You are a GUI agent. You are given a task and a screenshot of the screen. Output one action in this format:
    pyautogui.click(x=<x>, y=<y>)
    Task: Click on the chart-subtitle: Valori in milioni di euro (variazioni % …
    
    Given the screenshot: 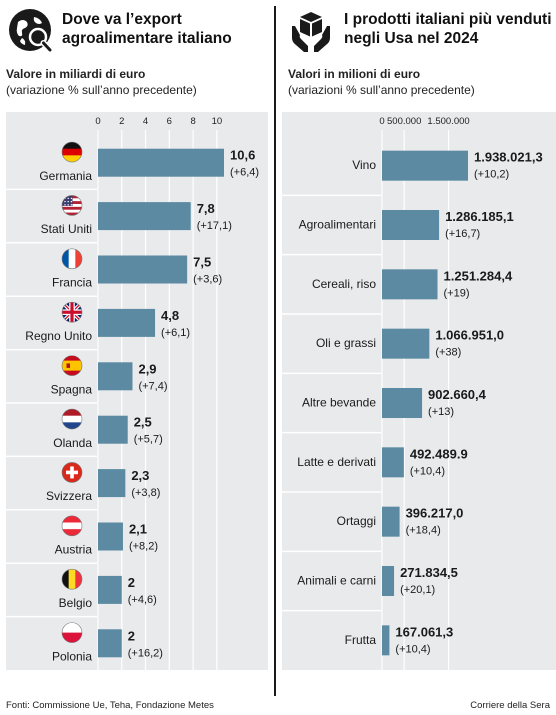 What is the action you would take?
    pyautogui.click(x=381, y=82)
    